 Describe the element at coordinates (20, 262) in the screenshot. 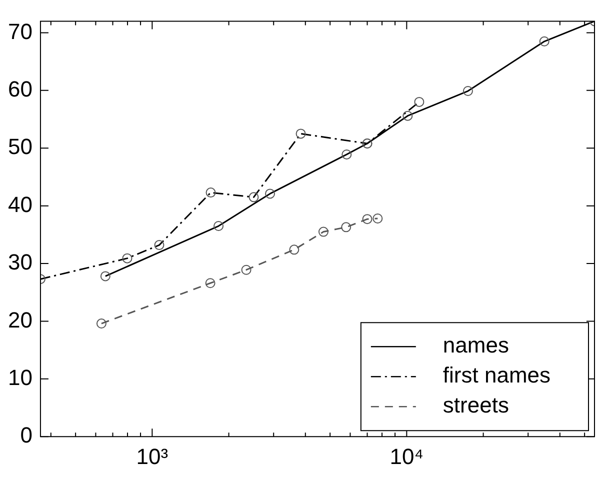

I see `y-tick-label: 30` at that location.